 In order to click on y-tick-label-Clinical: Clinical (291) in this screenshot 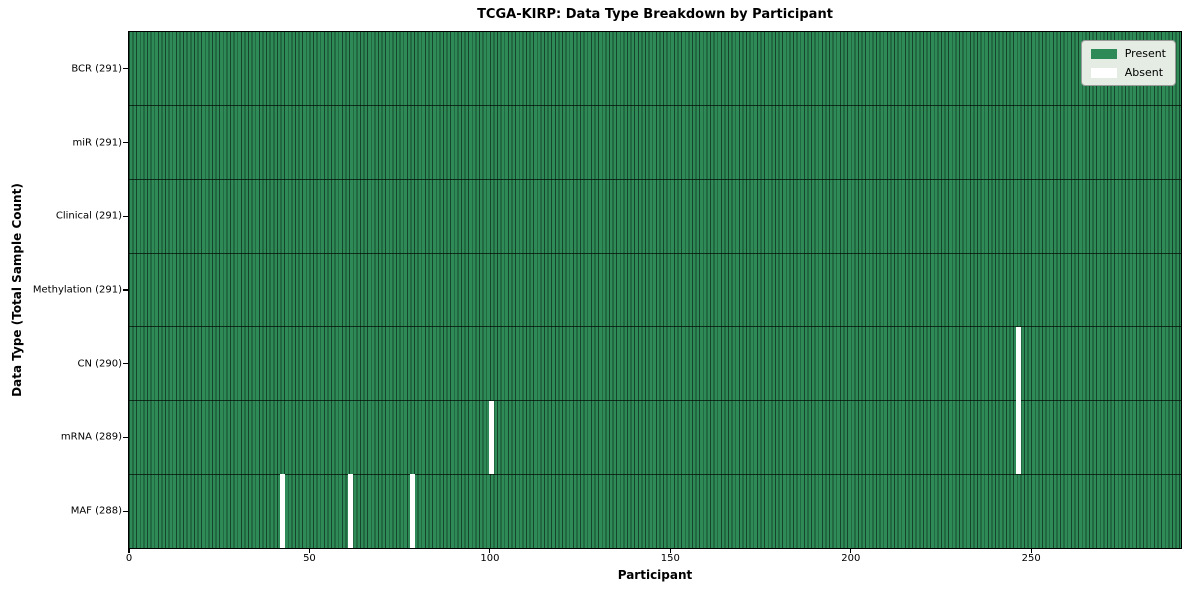, I will do `click(88, 216)`.